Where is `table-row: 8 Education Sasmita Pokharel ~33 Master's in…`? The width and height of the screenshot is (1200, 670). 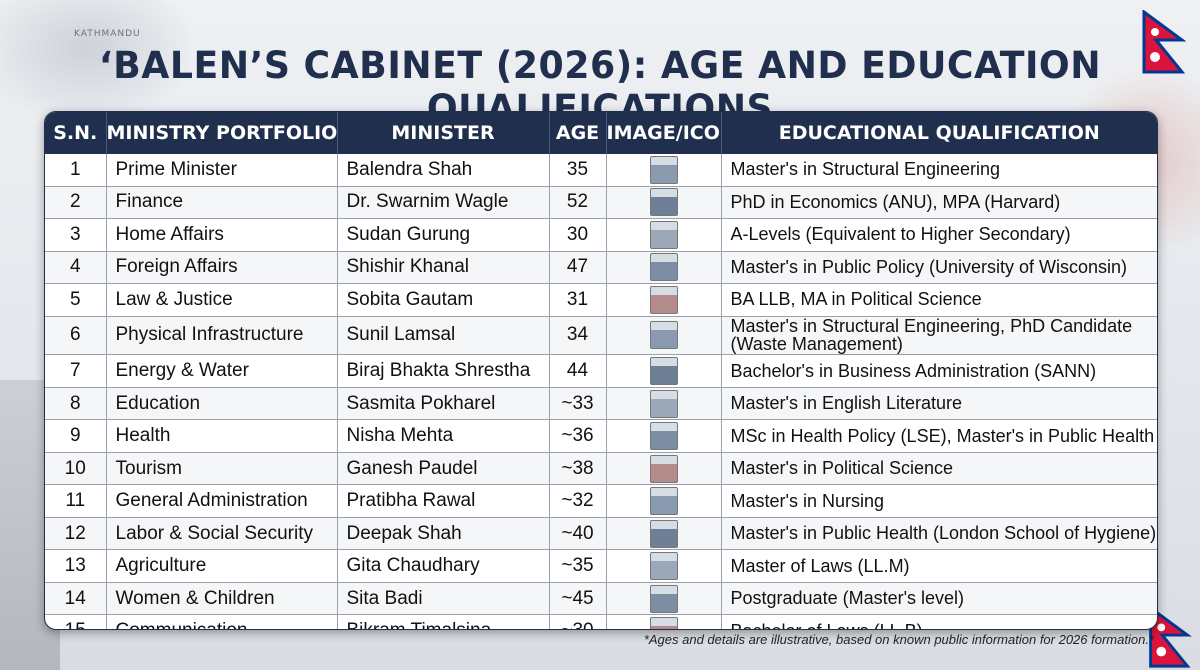
table-row: 8 Education Sasmita Pokharel ~33 Master's in… is located at coordinates (601, 404).